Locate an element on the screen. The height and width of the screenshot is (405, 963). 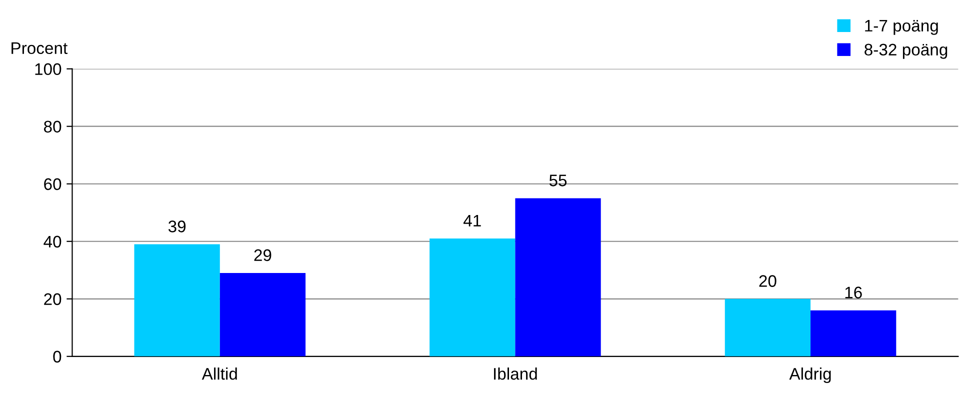
y-tick-label: 100 is located at coordinates (48, 69).